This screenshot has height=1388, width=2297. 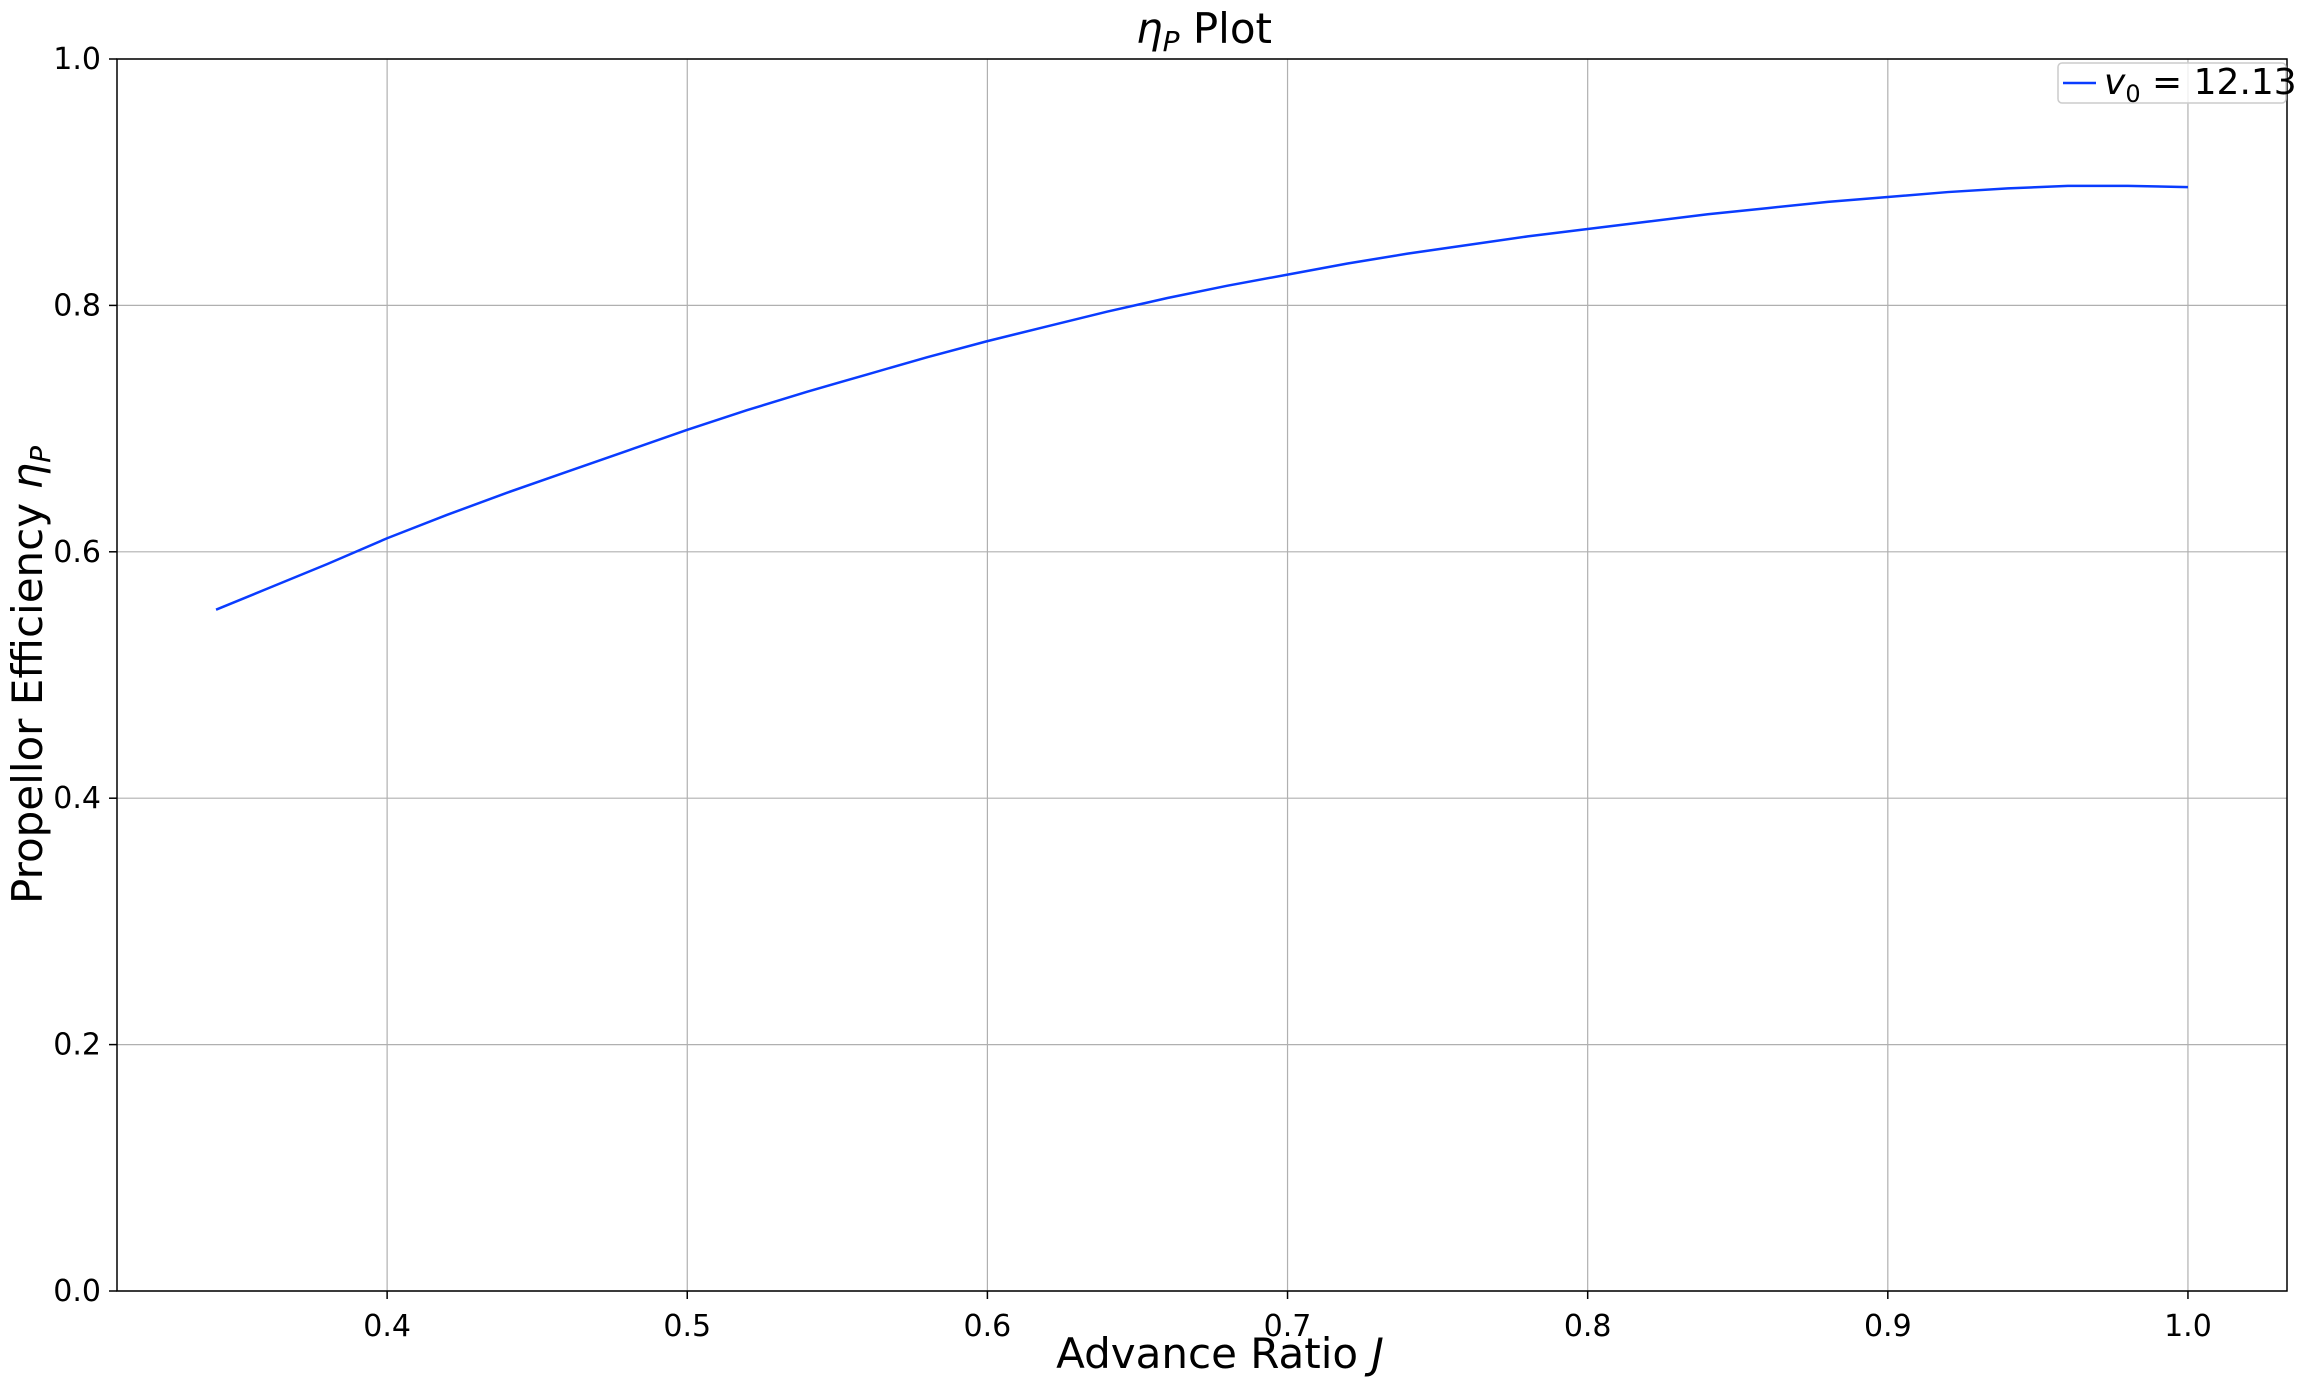 I want to click on y-axis-title-subscript: P, so click(x=40, y=454).